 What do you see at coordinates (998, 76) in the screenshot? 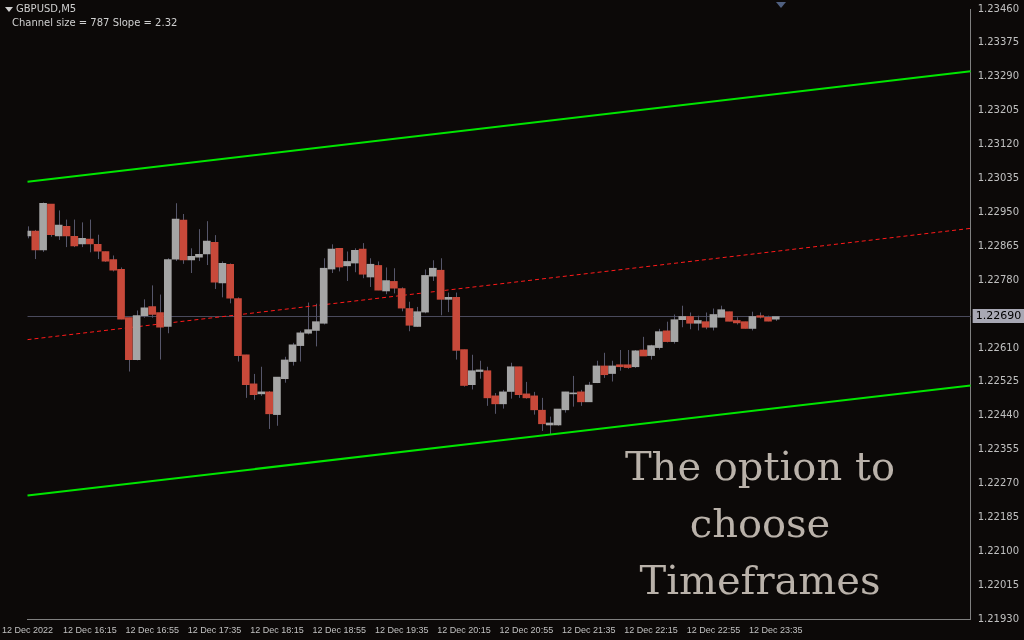
I see `y-tick-label: 1.23290` at bounding box center [998, 76].